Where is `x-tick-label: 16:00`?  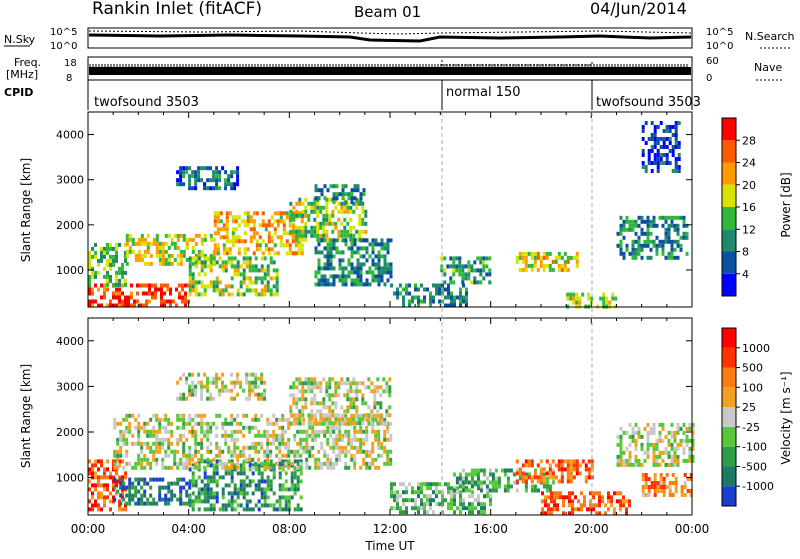
x-tick-label: 16:00 is located at coordinates (490, 529).